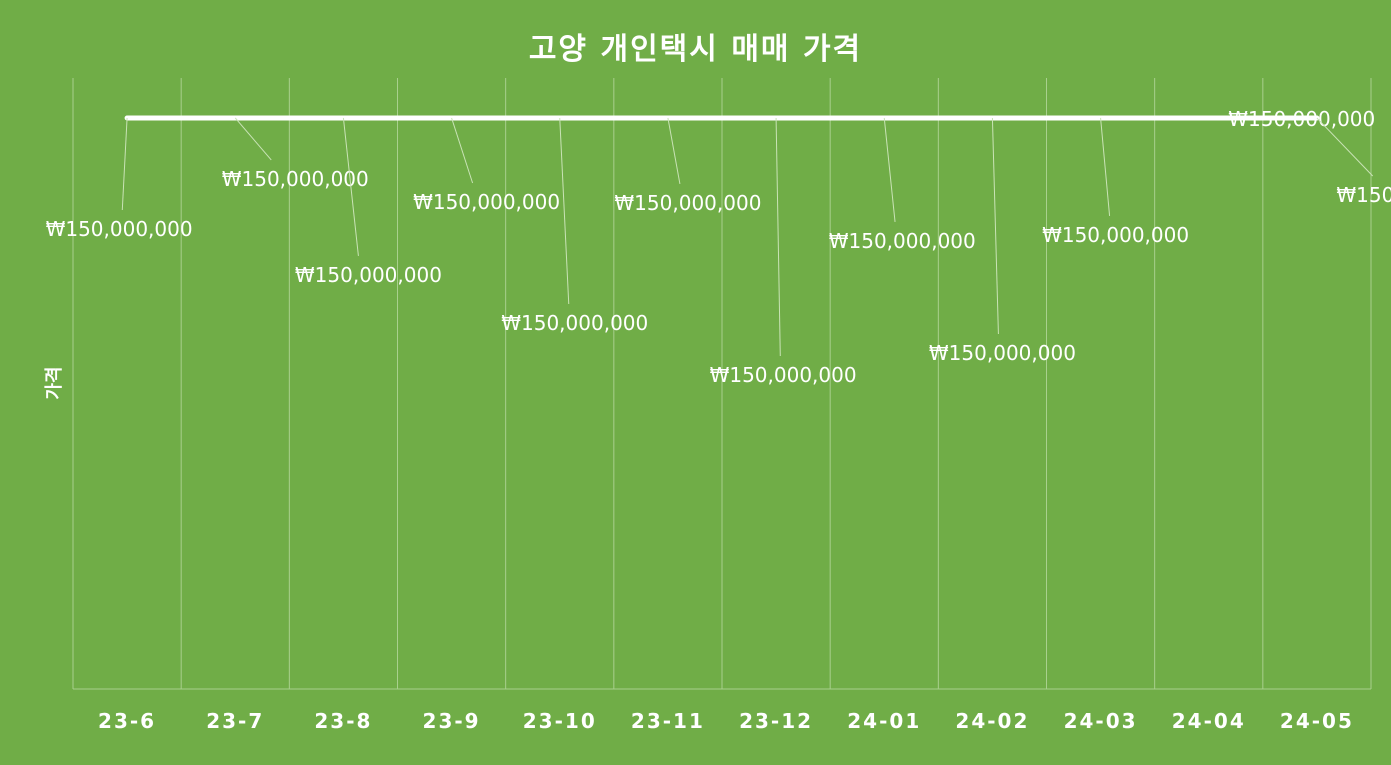 Image resolution: width=1391 pixels, height=765 pixels. I want to click on x-tick-label: 24-03, so click(1101, 721).